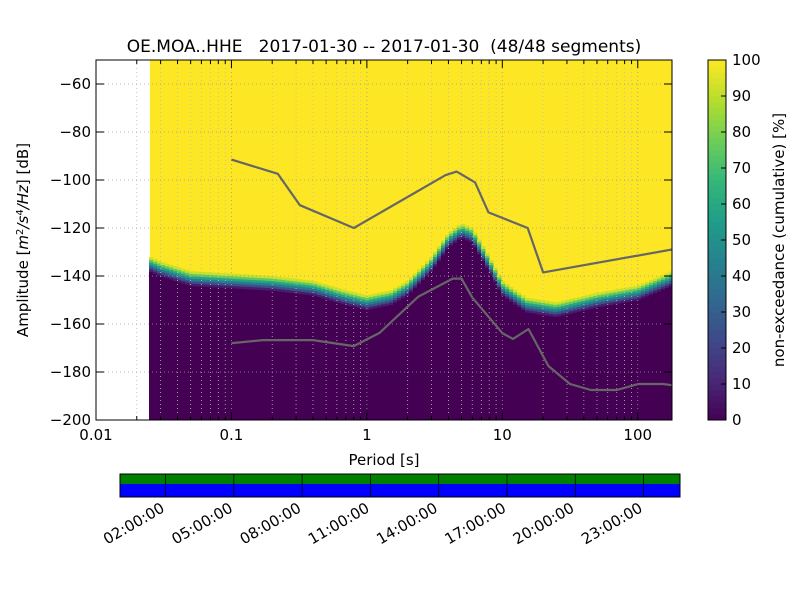  What do you see at coordinates (451, 334) in the screenshot?
I see `low-noise-model-line` at bounding box center [451, 334].